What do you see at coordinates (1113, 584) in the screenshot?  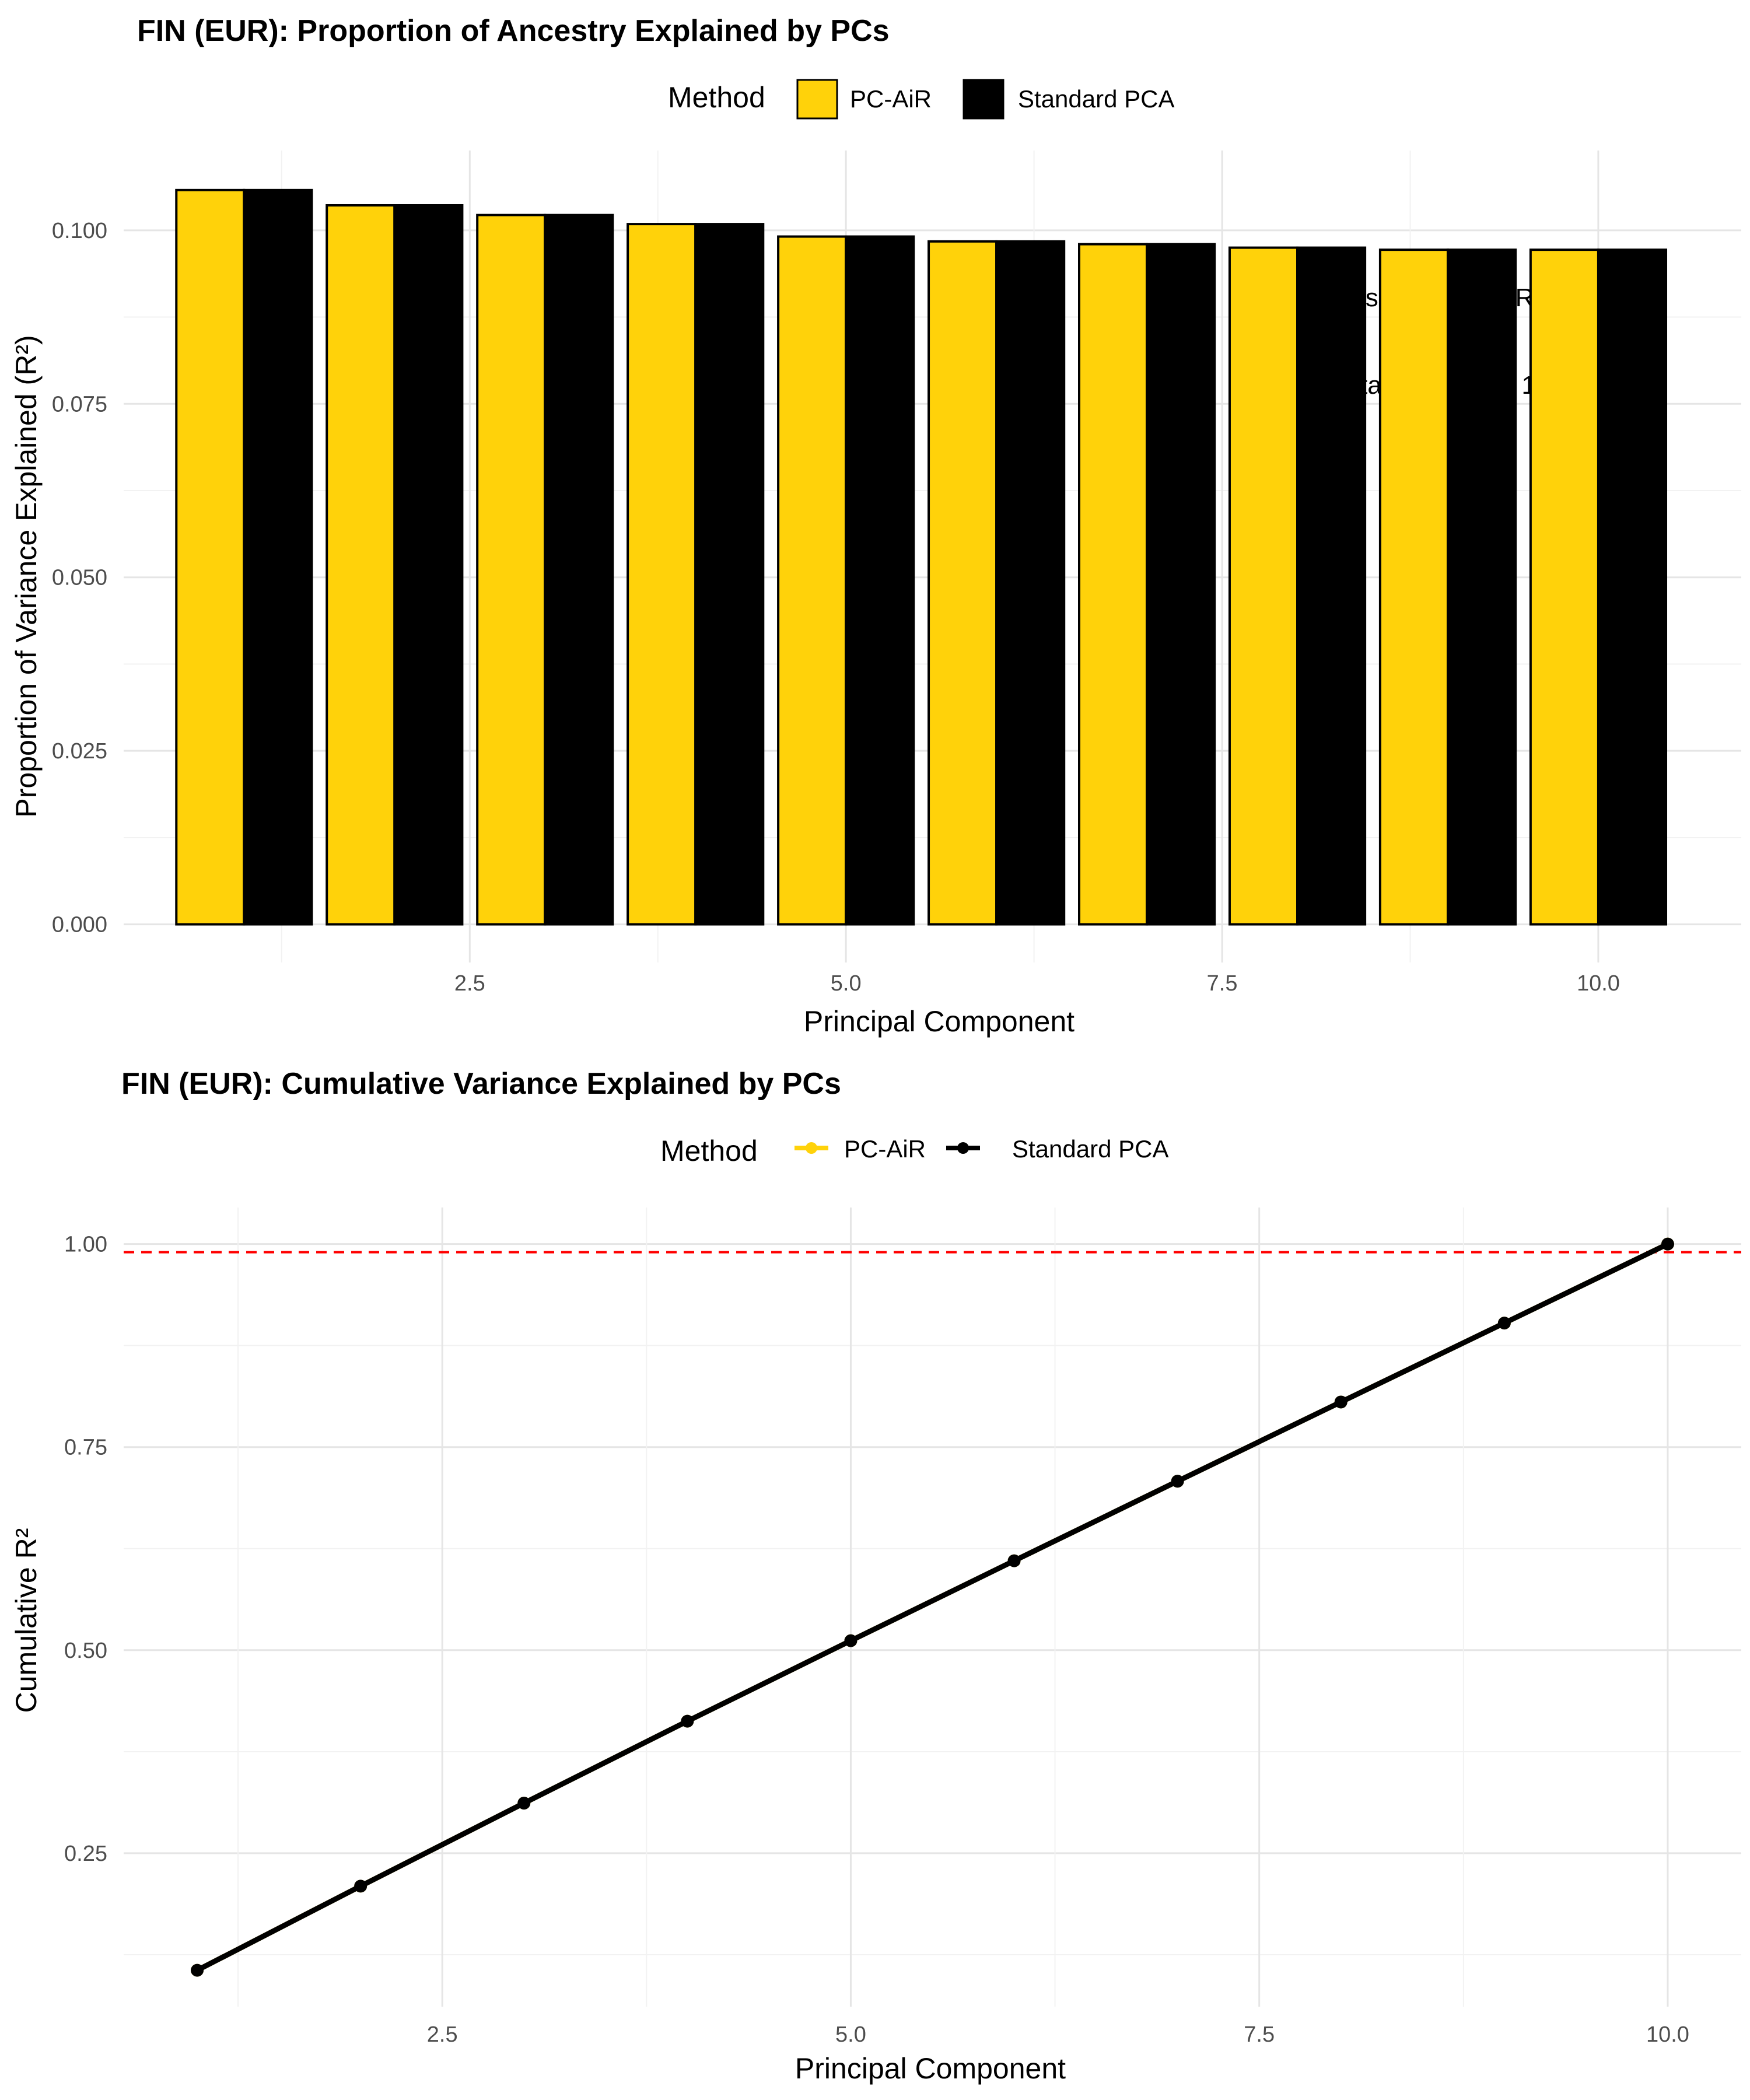 I see `bar-pcair-pc7` at bounding box center [1113, 584].